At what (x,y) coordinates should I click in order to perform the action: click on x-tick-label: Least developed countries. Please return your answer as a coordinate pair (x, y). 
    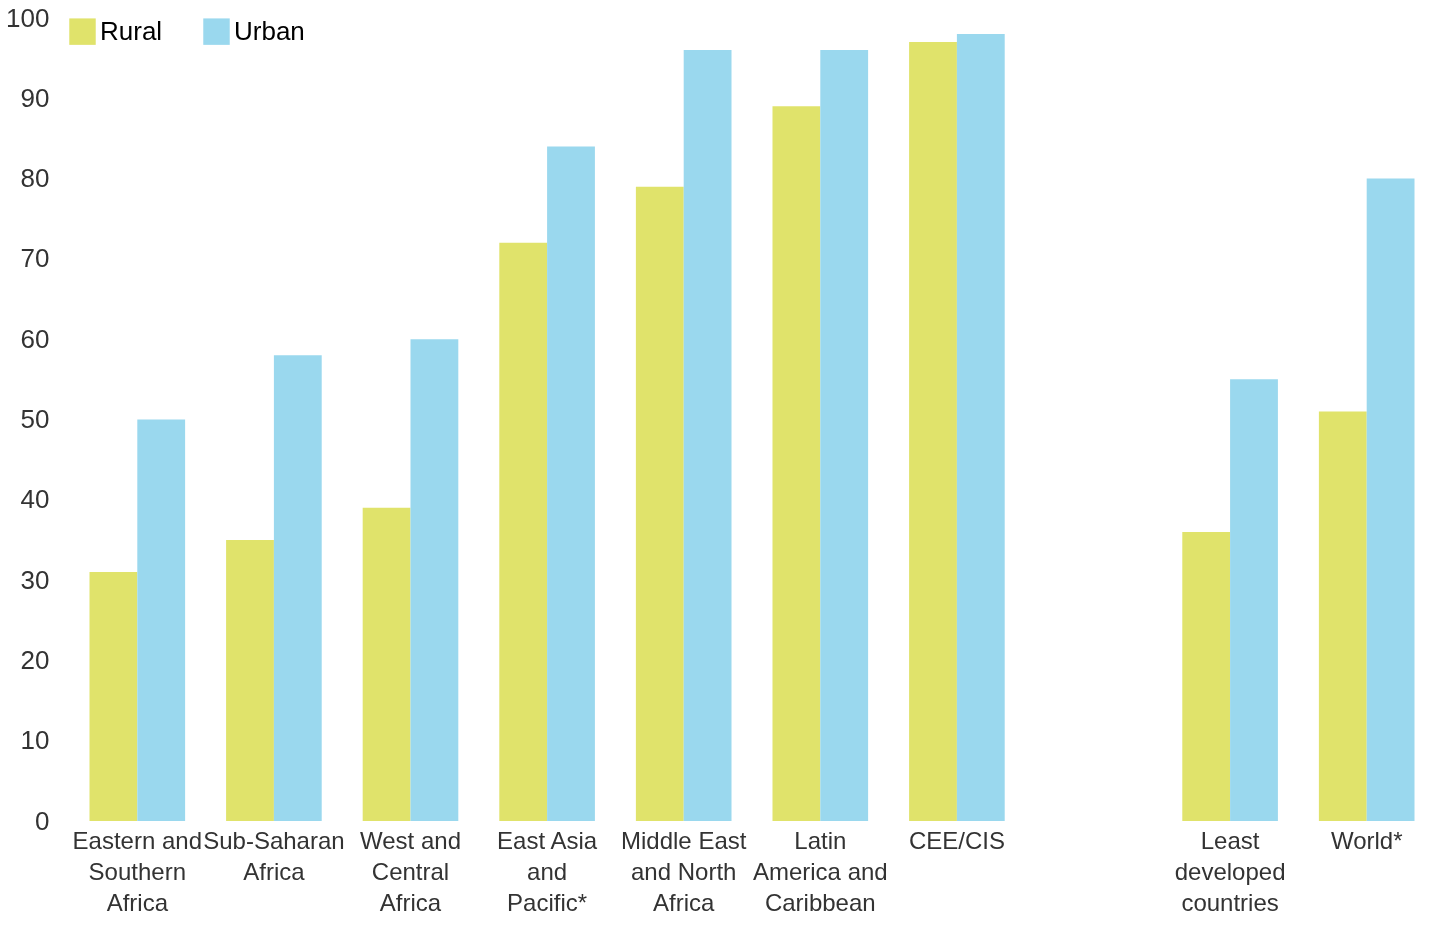
    Looking at the image, I should click on (1230, 871).